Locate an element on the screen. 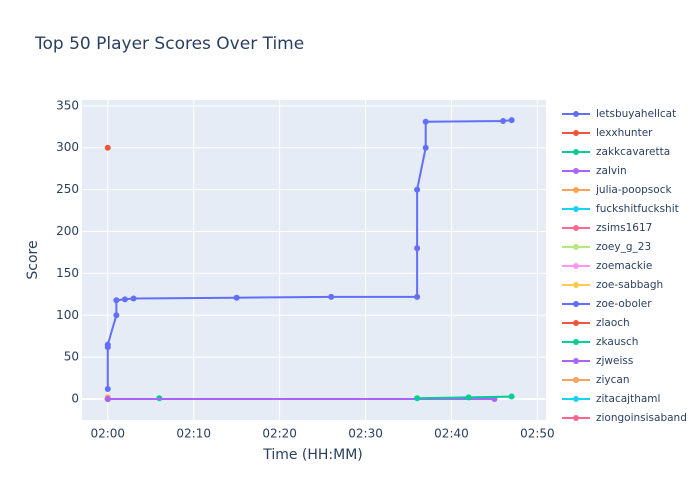 The width and height of the screenshot is (700, 500). y-tick-label: 300 is located at coordinates (67, 147).